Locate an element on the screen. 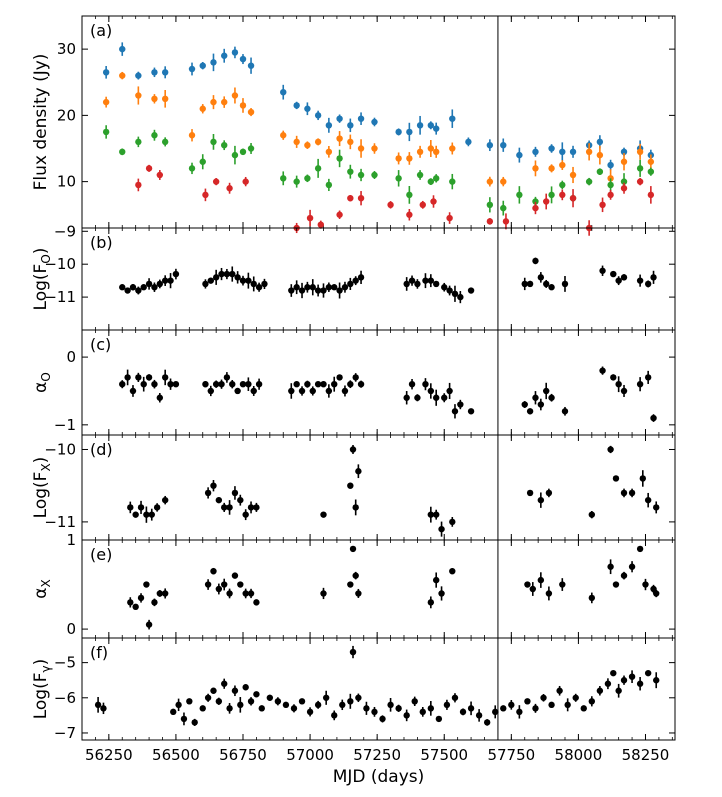 The width and height of the screenshot is (722, 797). y-axis-label: αX is located at coordinates (42, 588).